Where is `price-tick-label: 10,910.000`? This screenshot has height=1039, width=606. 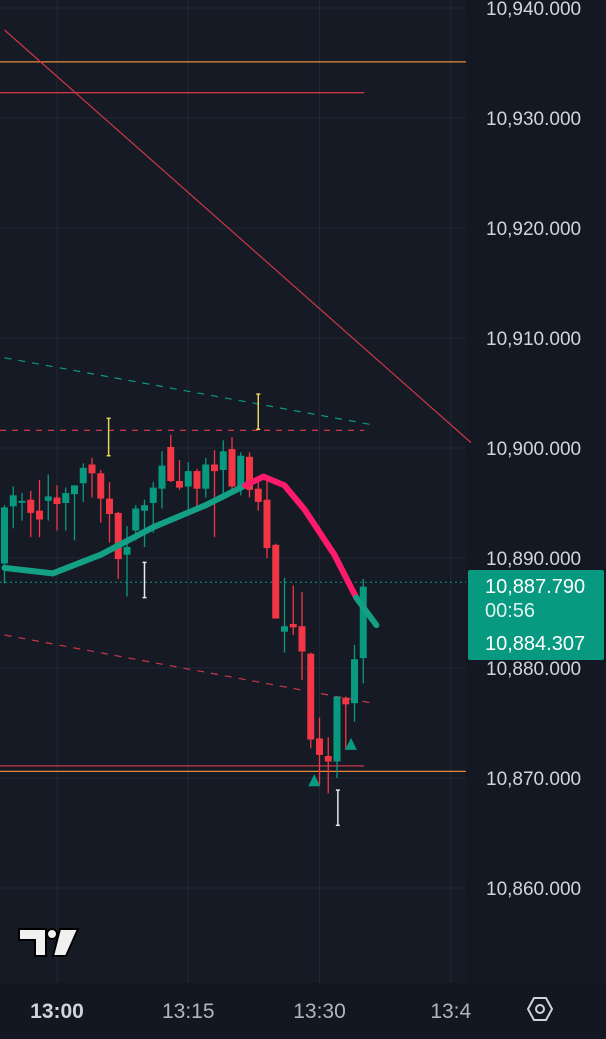
price-tick-label: 10,910.000 is located at coordinates (533, 339).